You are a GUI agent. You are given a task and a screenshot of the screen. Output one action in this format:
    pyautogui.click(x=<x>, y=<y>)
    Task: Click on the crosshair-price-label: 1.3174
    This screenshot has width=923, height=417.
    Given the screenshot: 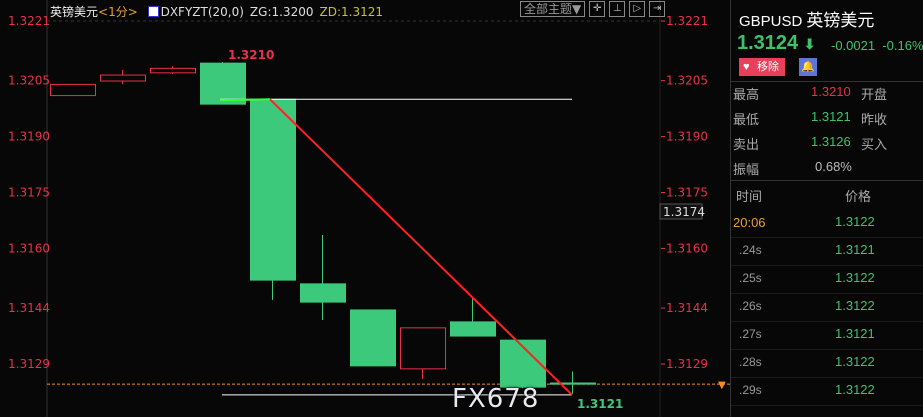 What is the action you would take?
    pyautogui.click(x=684, y=212)
    